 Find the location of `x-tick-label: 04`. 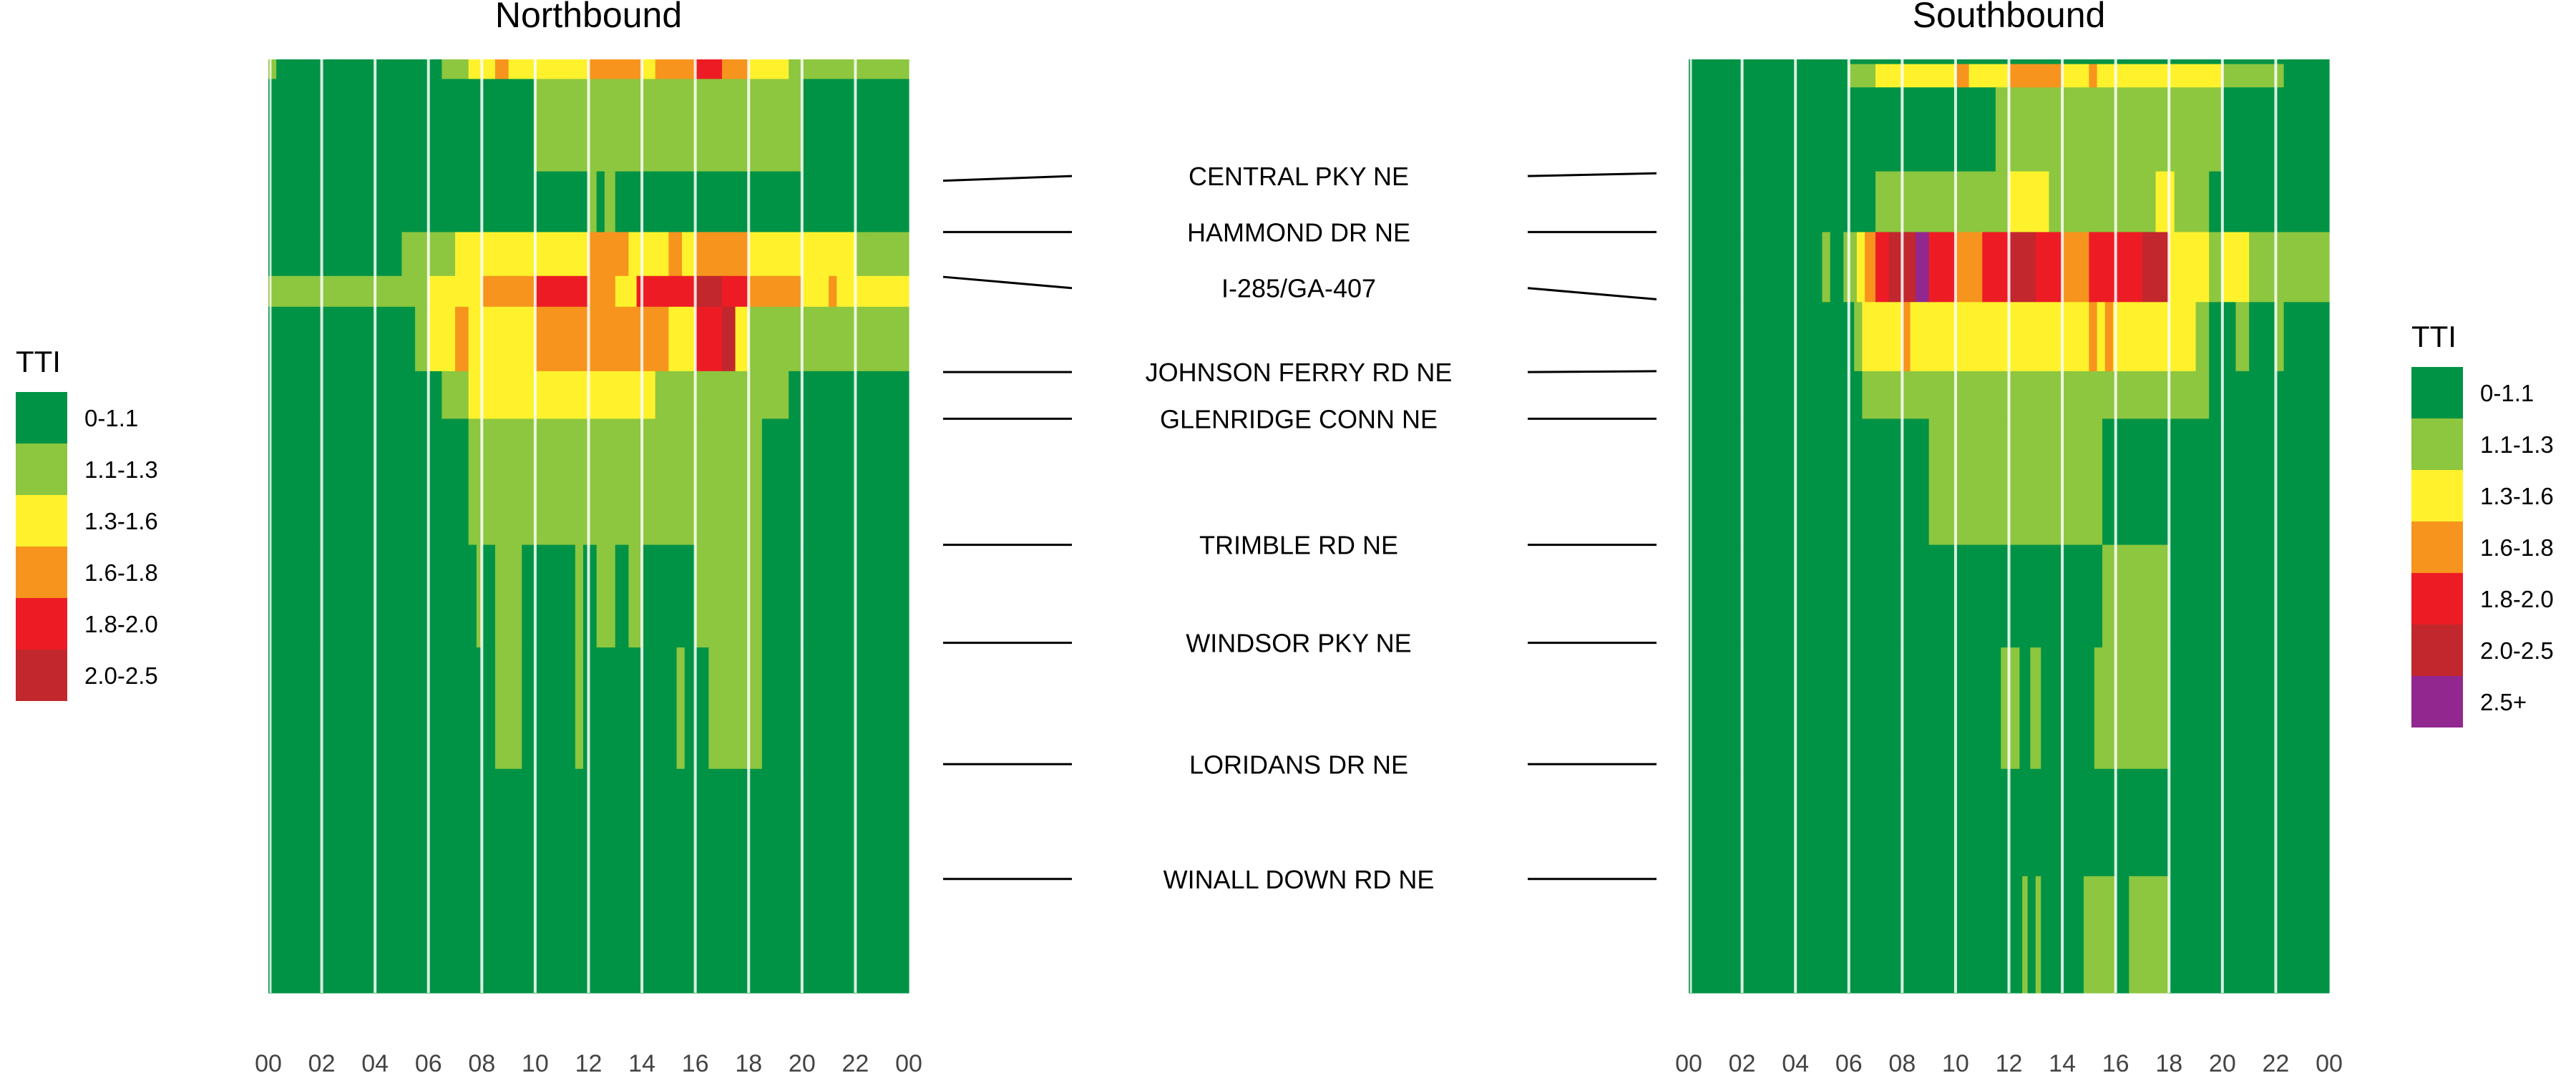

x-tick-label: 04 is located at coordinates (1796, 1061).